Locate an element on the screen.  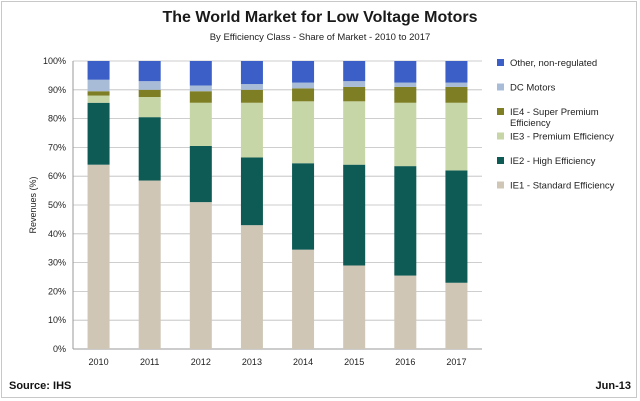
x-tick-label: 2016 is located at coordinates (405, 362).